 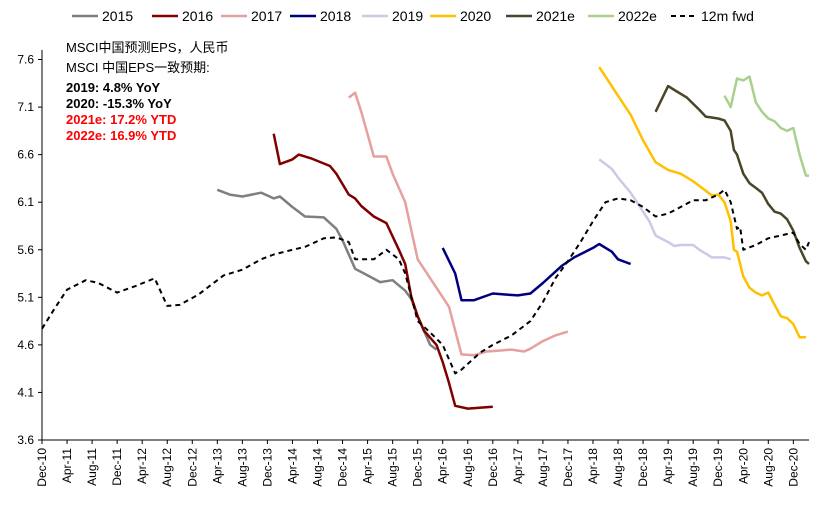 What do you see at coordinates (197, 16) in the screenshot?
I see `legend-label-2016: 2016` at bounding box center [197, 16].